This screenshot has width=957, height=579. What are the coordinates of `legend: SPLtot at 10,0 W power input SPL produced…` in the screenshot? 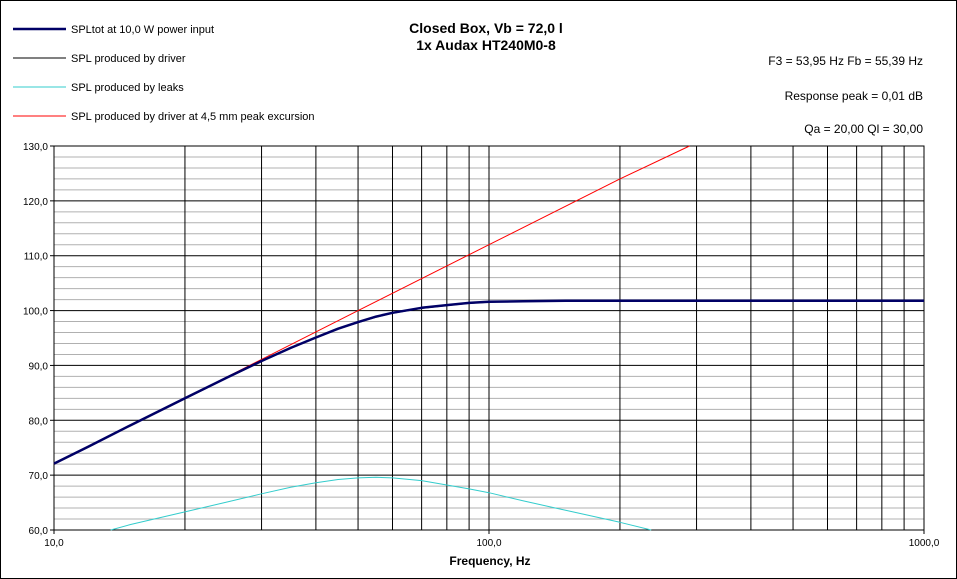 It's located at (164, 73).